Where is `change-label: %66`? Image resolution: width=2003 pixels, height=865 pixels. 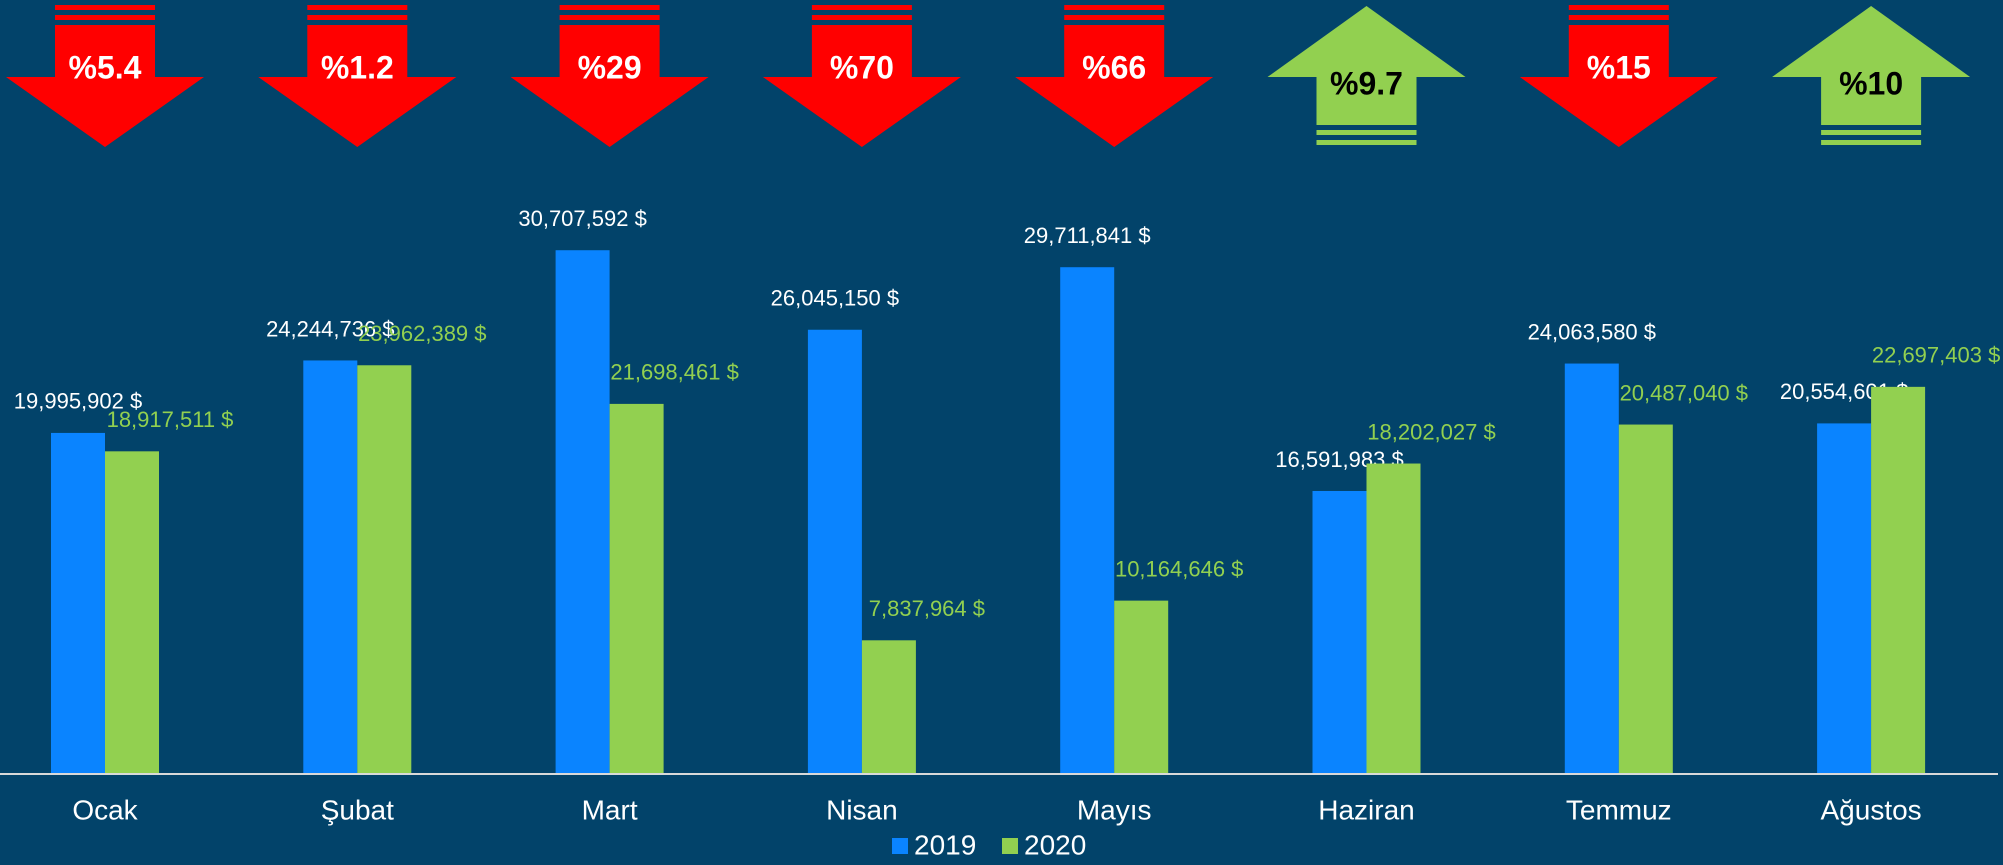 change-label: %66 is located at coordinates (1114, 67).